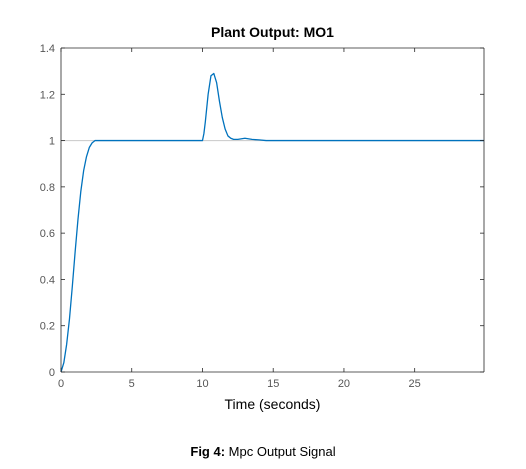  I want to click on x-tick-label: 0, so click(61, 384).